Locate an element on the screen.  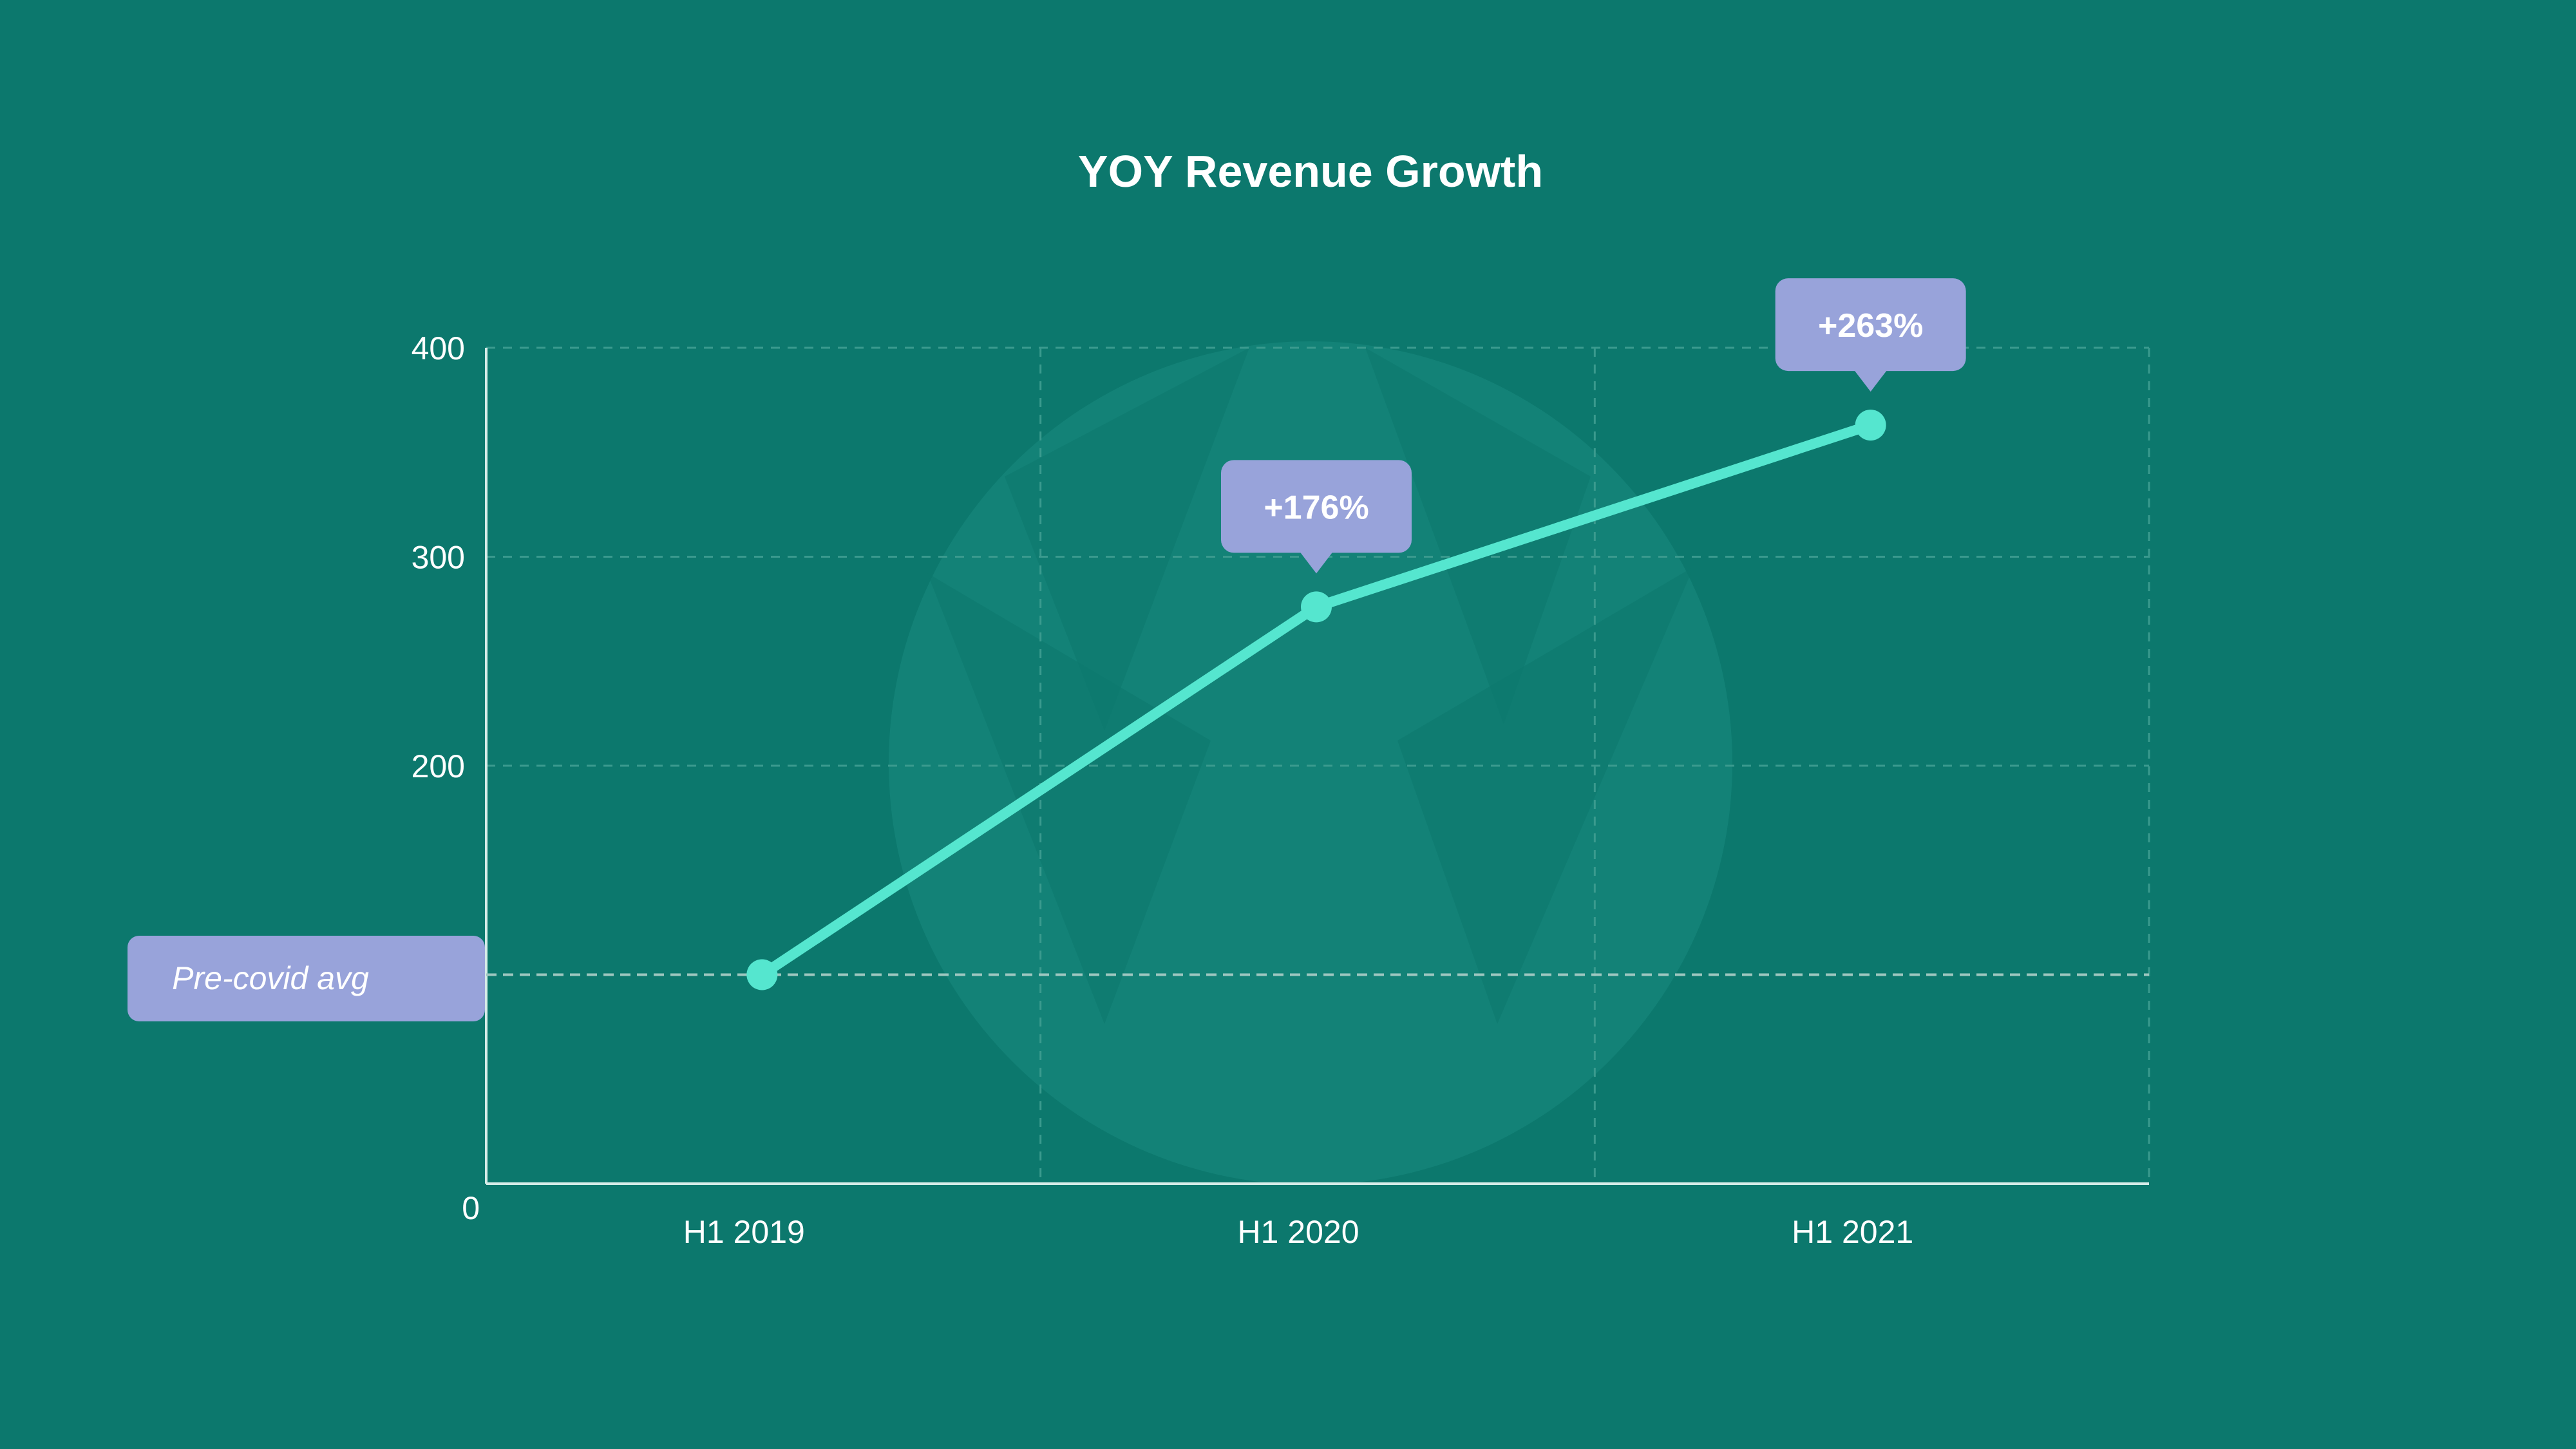
y-tick-label: 0 is located at coordinates (471, 1208).